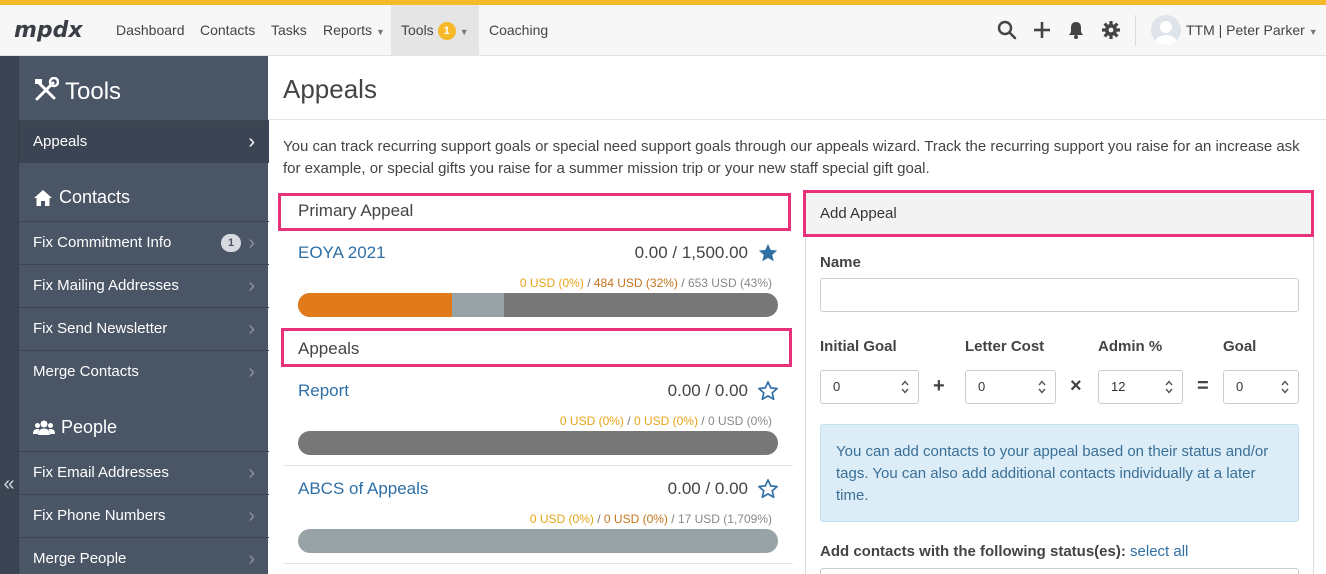 The width and height of the screenshot is (1326, 574). What do you see at coordinates (1059, 571) in the screenshot?
I see `status-select` at bounding box center [1059, 571].